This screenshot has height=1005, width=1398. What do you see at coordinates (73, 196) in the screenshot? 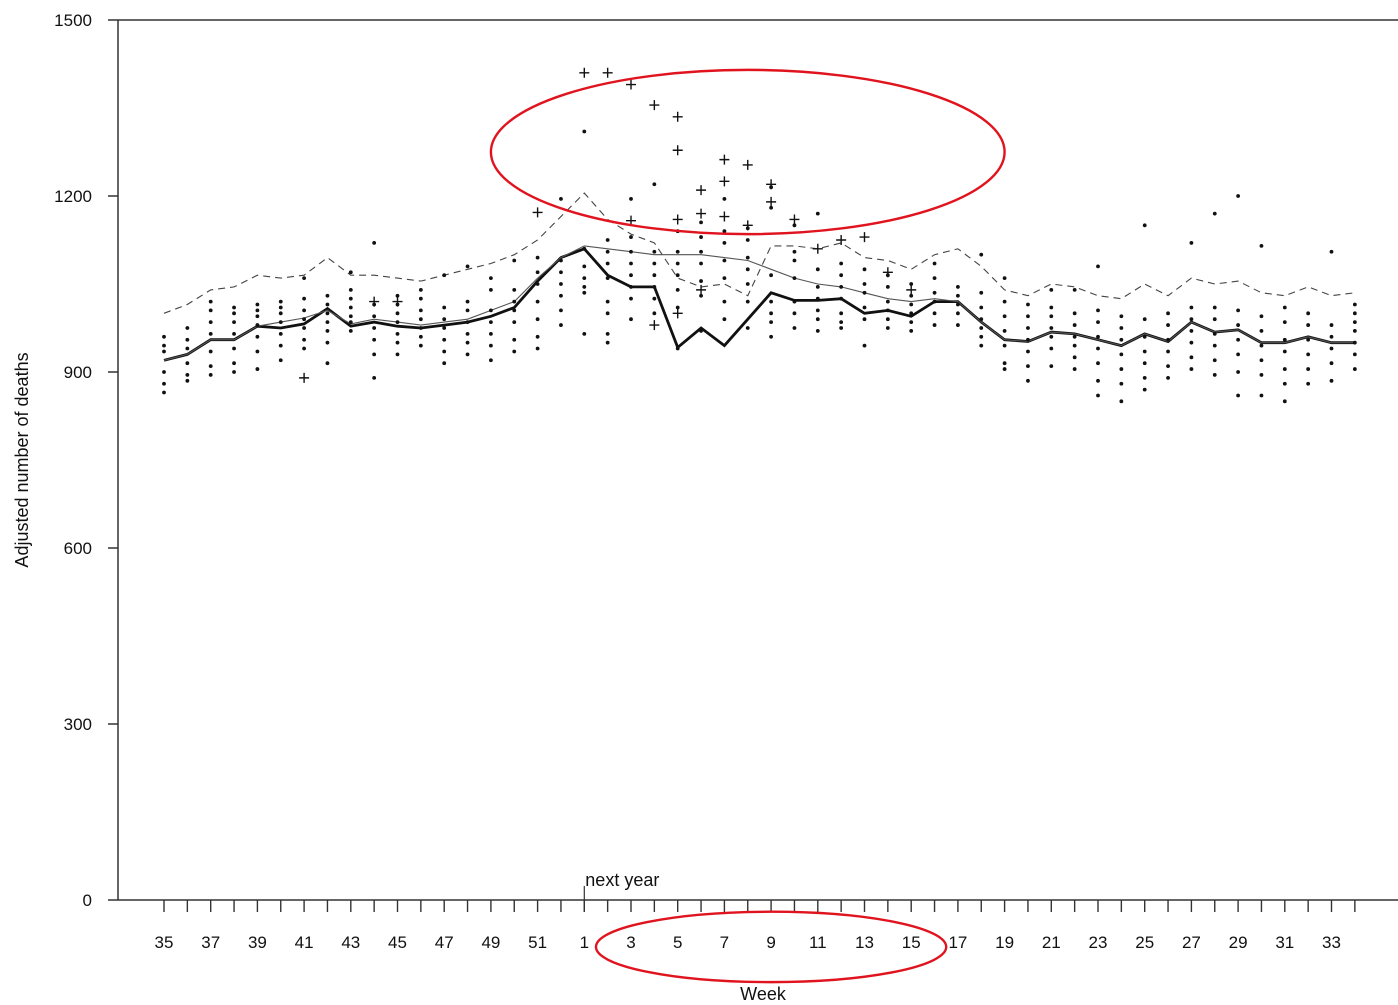
I see `y-tick-label: 1200` at bounding box center [73, 196].